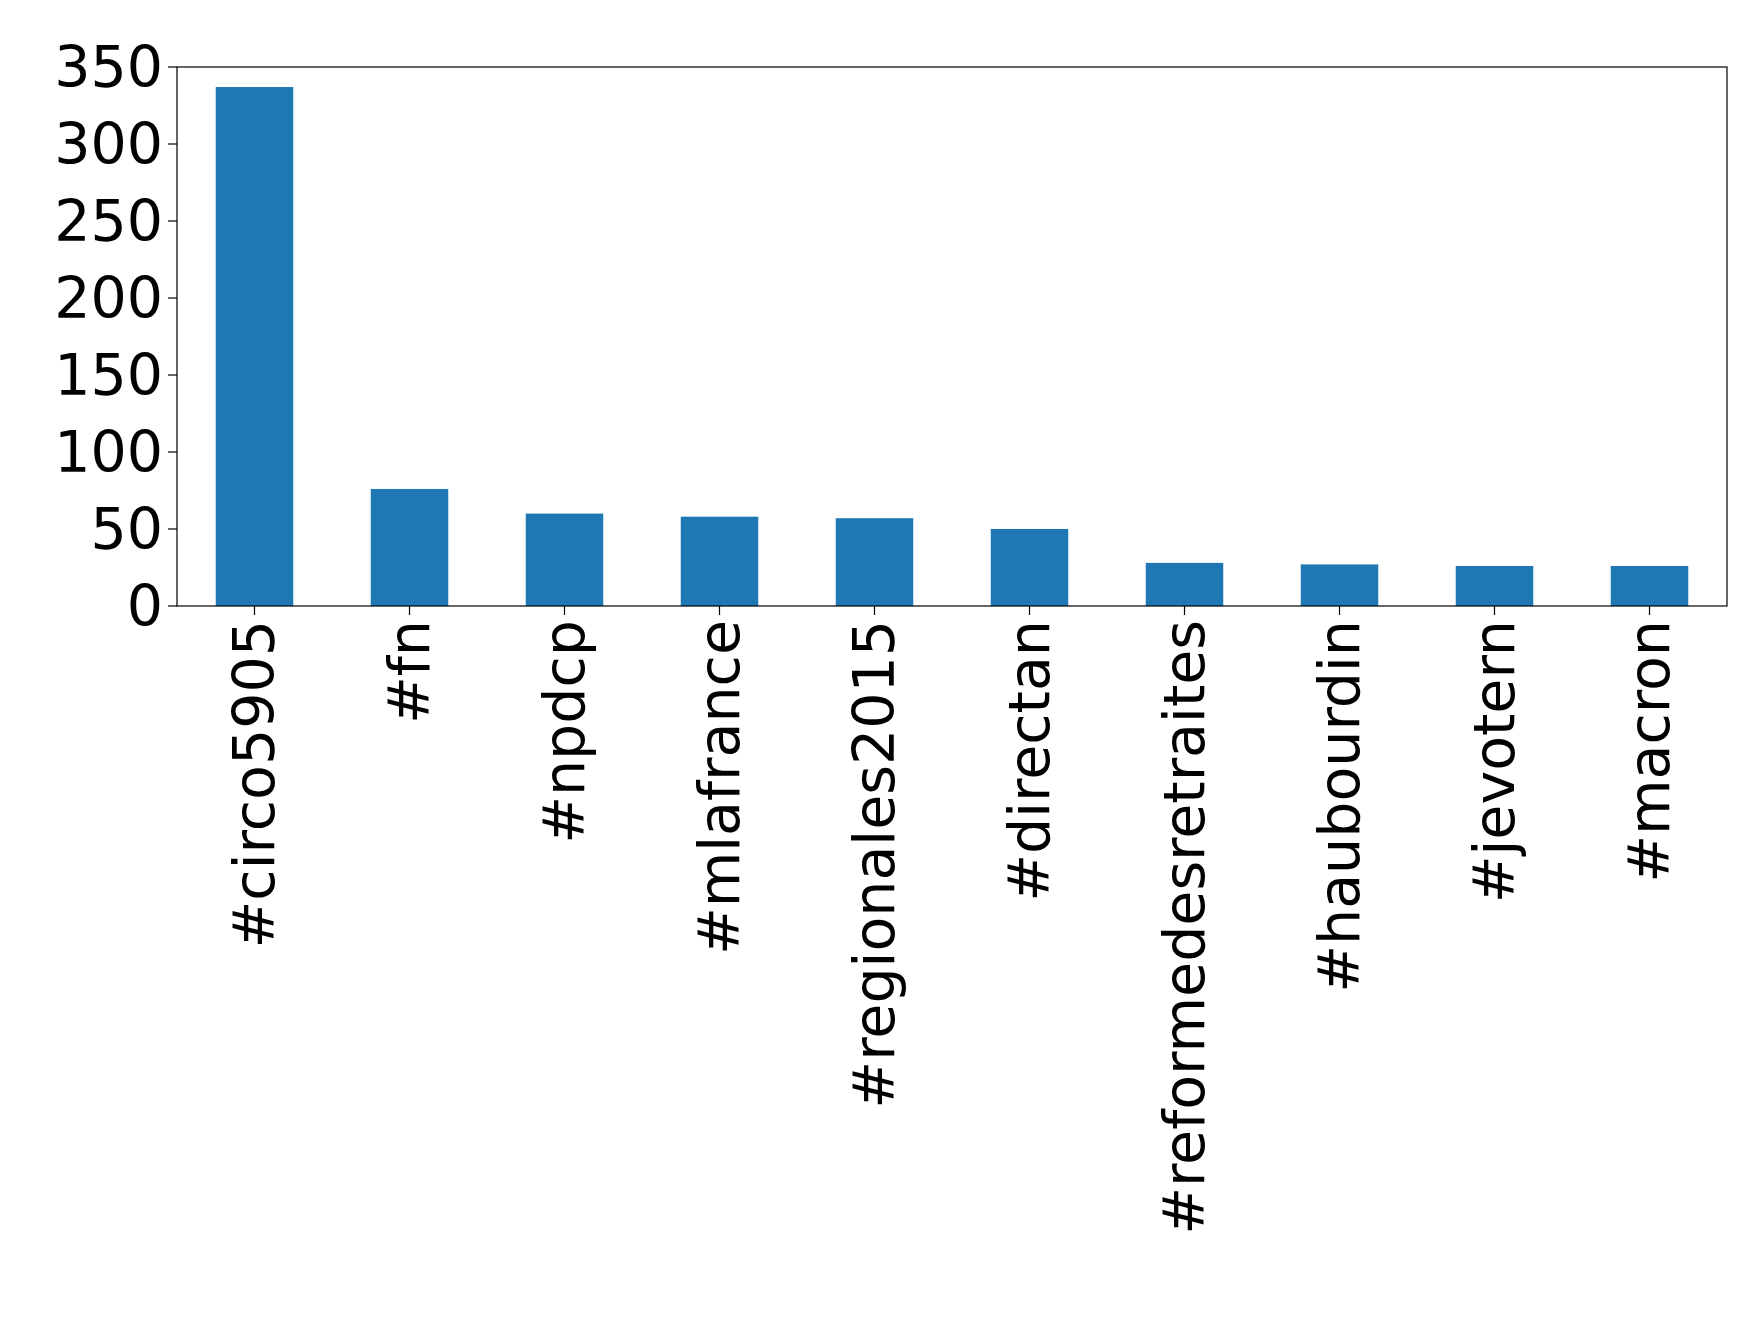  I want to click on x-tick-label: #haubourdin, so click(1339, 806).